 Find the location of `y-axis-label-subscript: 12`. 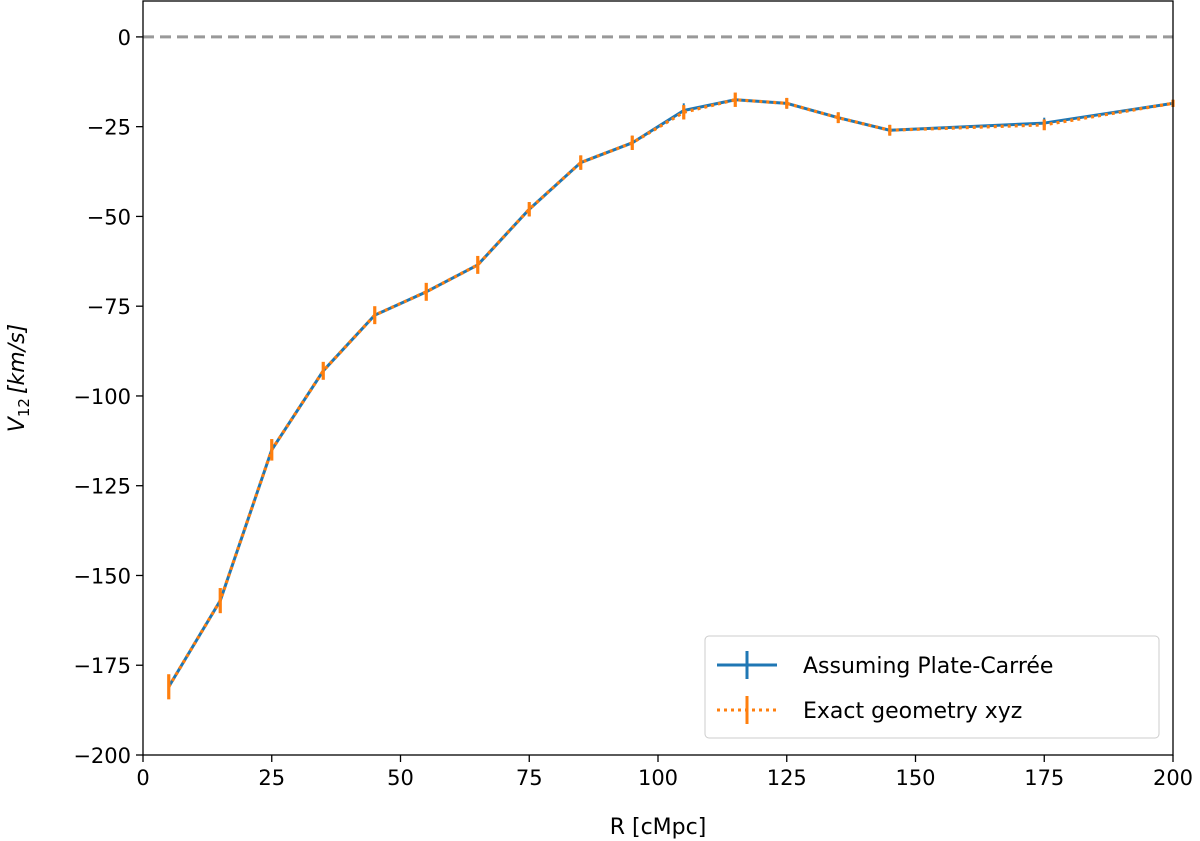

y-axis-label-subscript: 12 is located at coordinates (24, 407).